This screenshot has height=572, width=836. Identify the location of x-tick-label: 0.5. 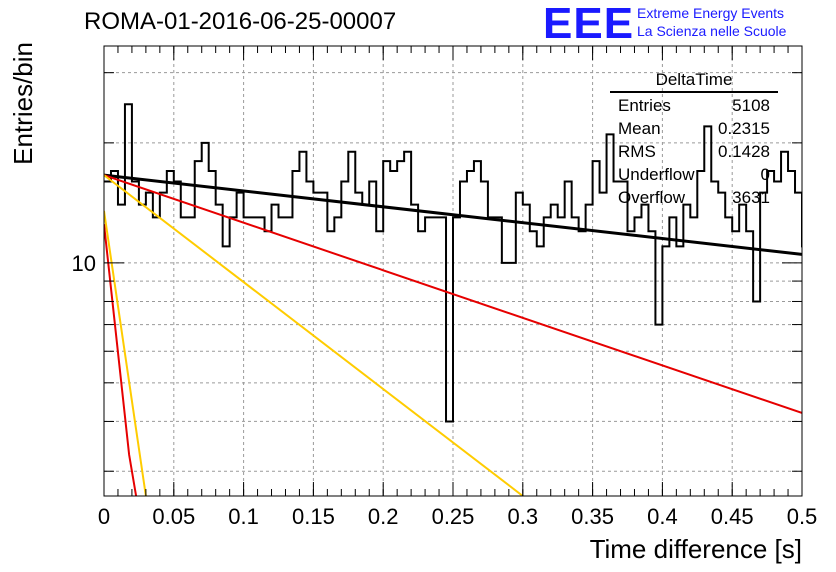
(802, 516).